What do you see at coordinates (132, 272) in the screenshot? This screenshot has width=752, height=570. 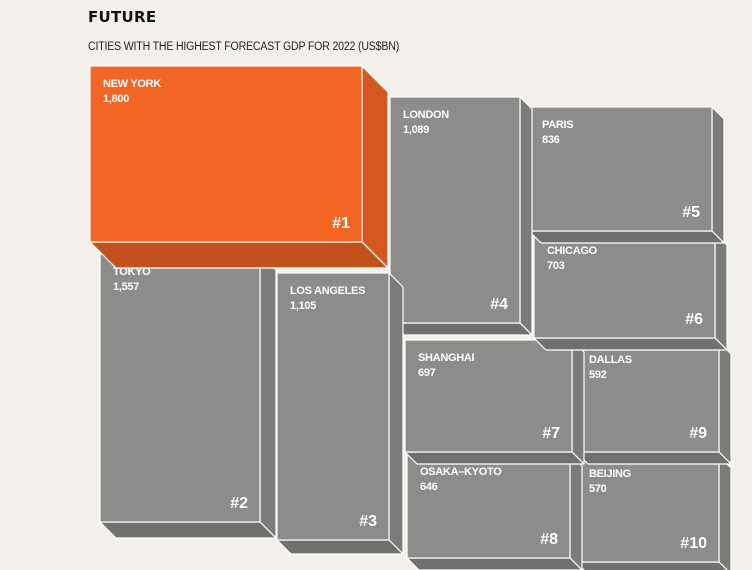 I see `city-name-label: TOKYO` at bounding box center [132, 272].